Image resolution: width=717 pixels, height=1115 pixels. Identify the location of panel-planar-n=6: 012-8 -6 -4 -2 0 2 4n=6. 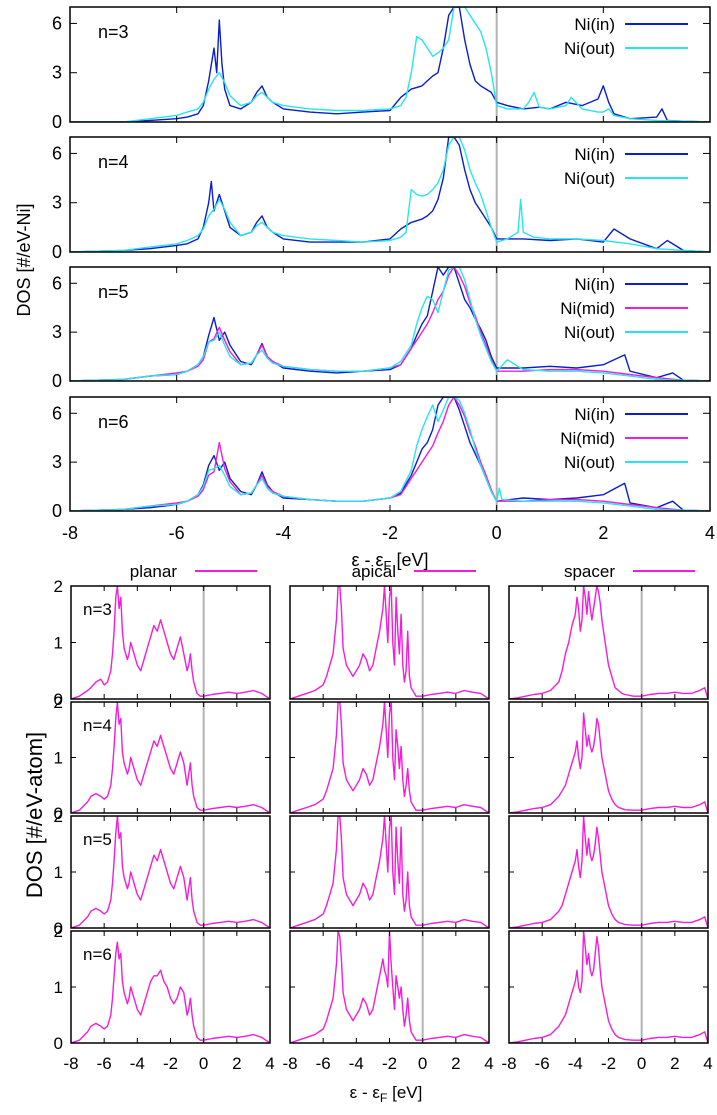
(164, 997).